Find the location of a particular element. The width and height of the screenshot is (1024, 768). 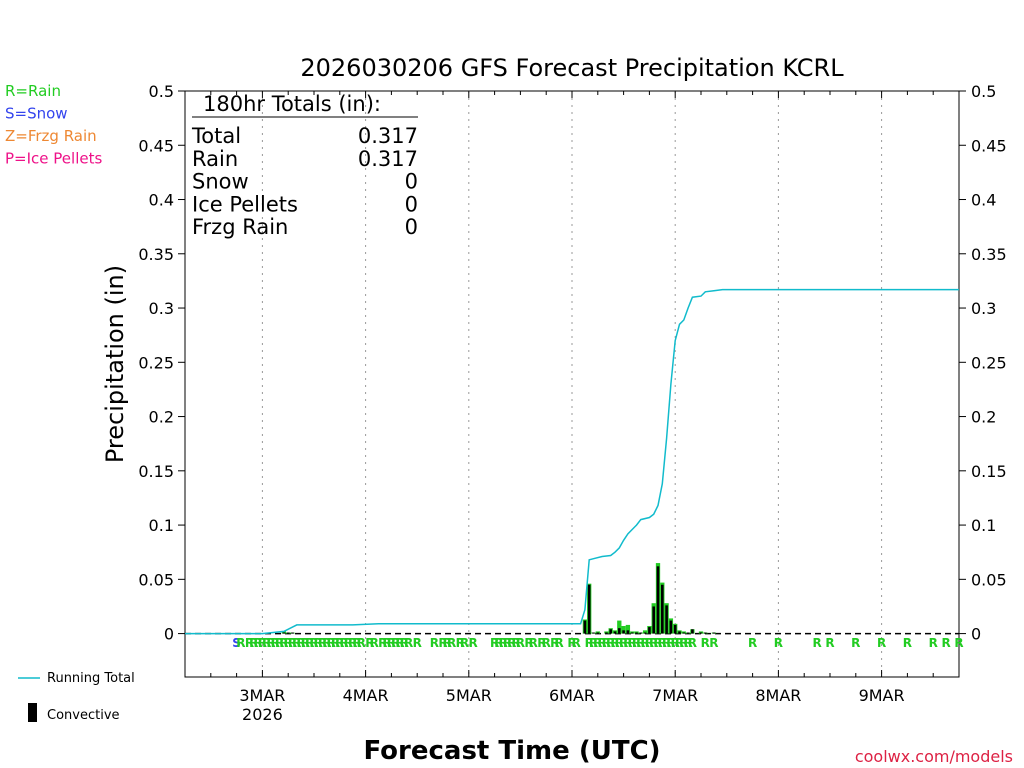

precip-type-legend: R=Rain S=Snow Z=Frzg Rain P=Ice Pellets is located at coordinates (53, 125).